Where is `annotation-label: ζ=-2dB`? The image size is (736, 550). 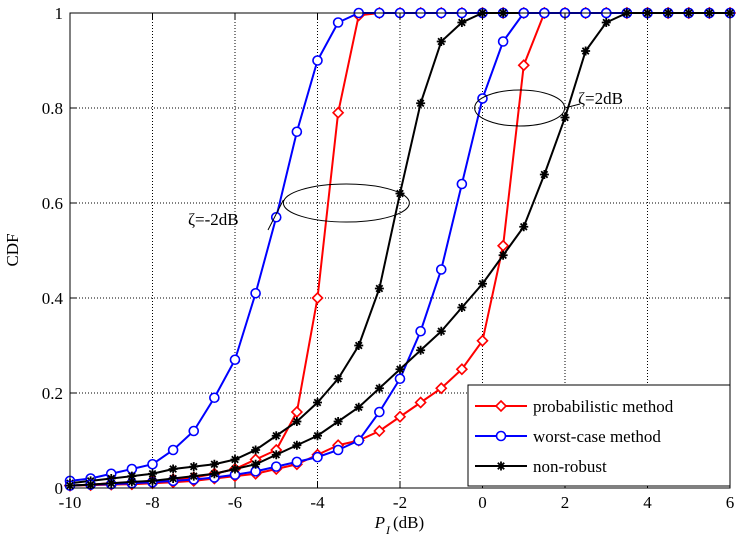
annotation-label: ζ=-2dB is located at coordinates (213, 219).